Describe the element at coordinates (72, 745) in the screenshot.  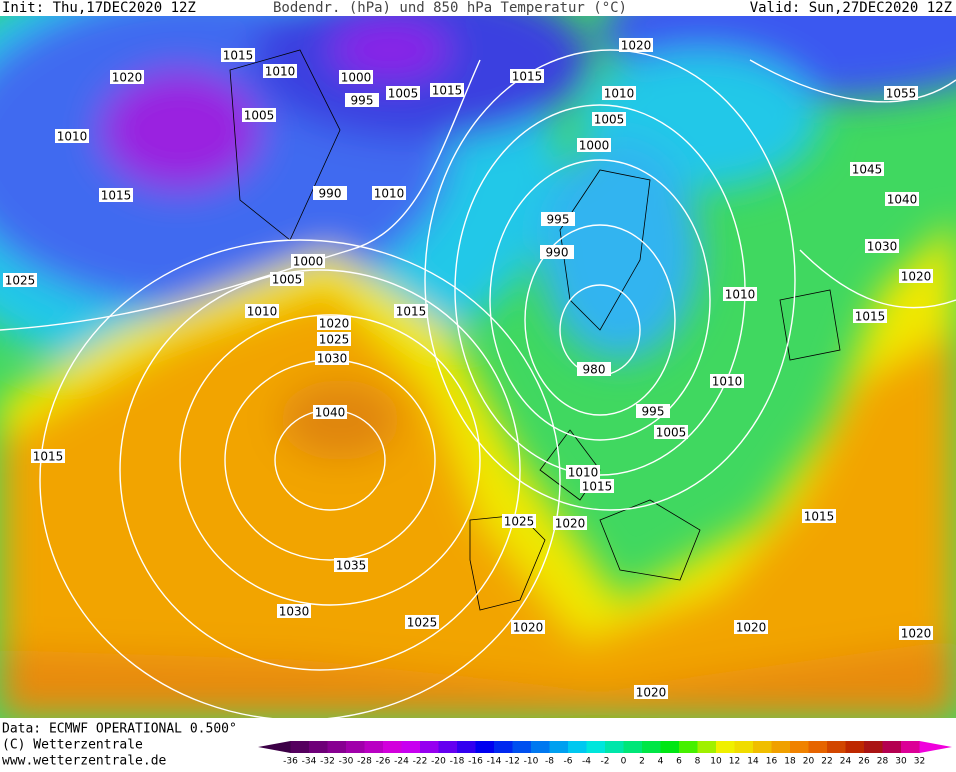
I see `copyright: (C) Wetterzentrale` at that location.